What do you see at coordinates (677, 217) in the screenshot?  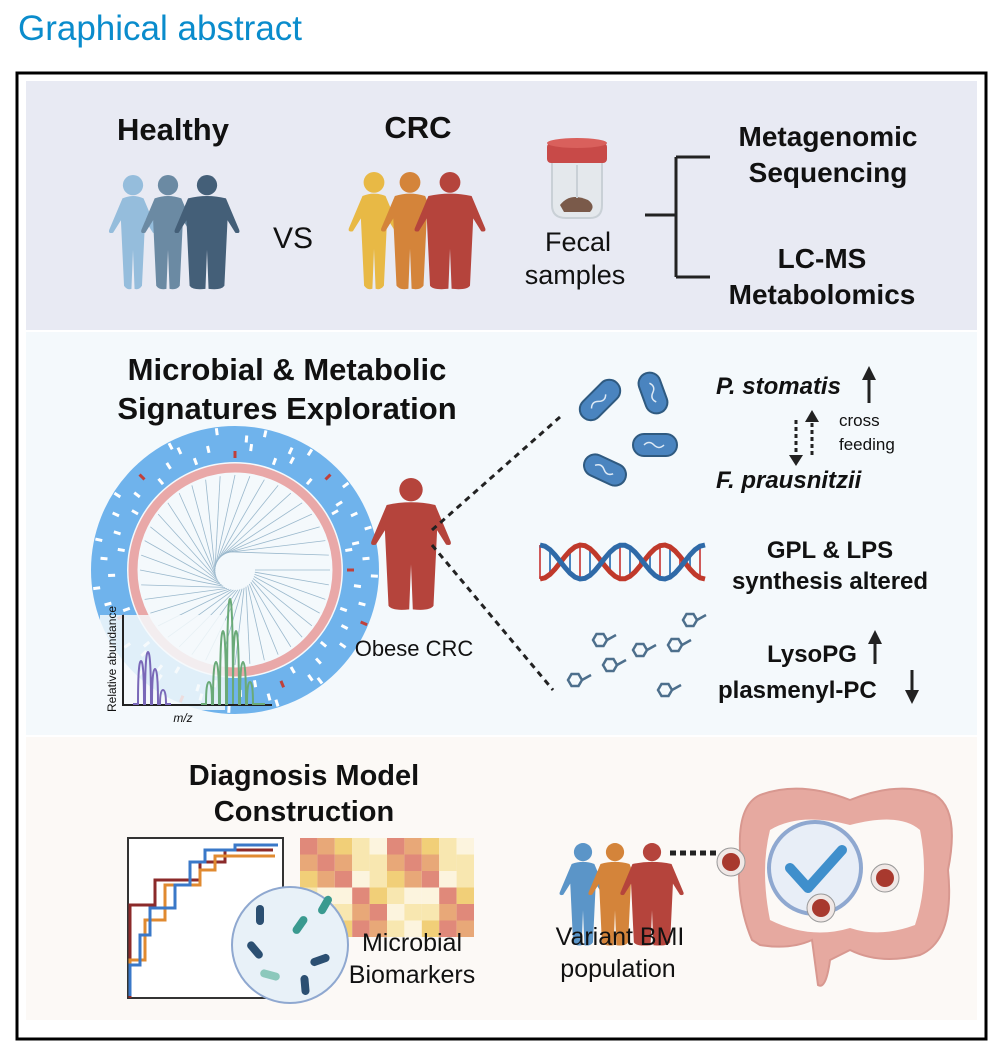 I see `bracket-connector` at bounding box center [677, 217].